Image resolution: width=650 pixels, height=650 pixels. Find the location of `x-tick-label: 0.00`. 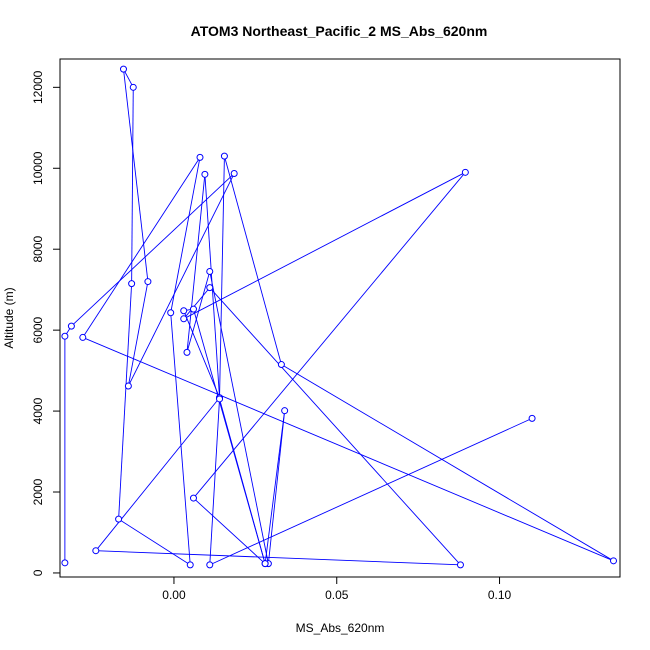

x-tick-label: 0.00 is located at coordinates (174, 595).